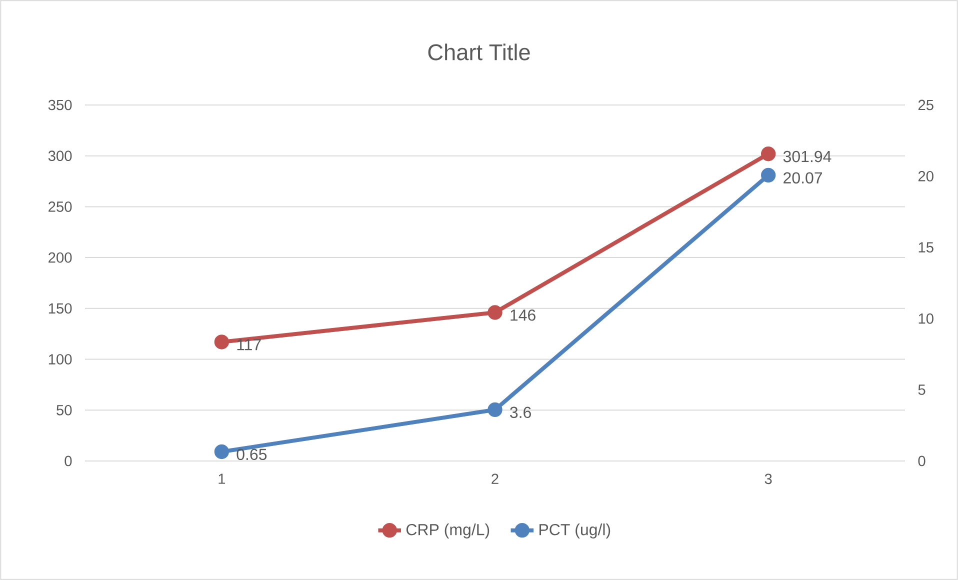  I want to click on chart-title: Chart Title, so click(479, 52).